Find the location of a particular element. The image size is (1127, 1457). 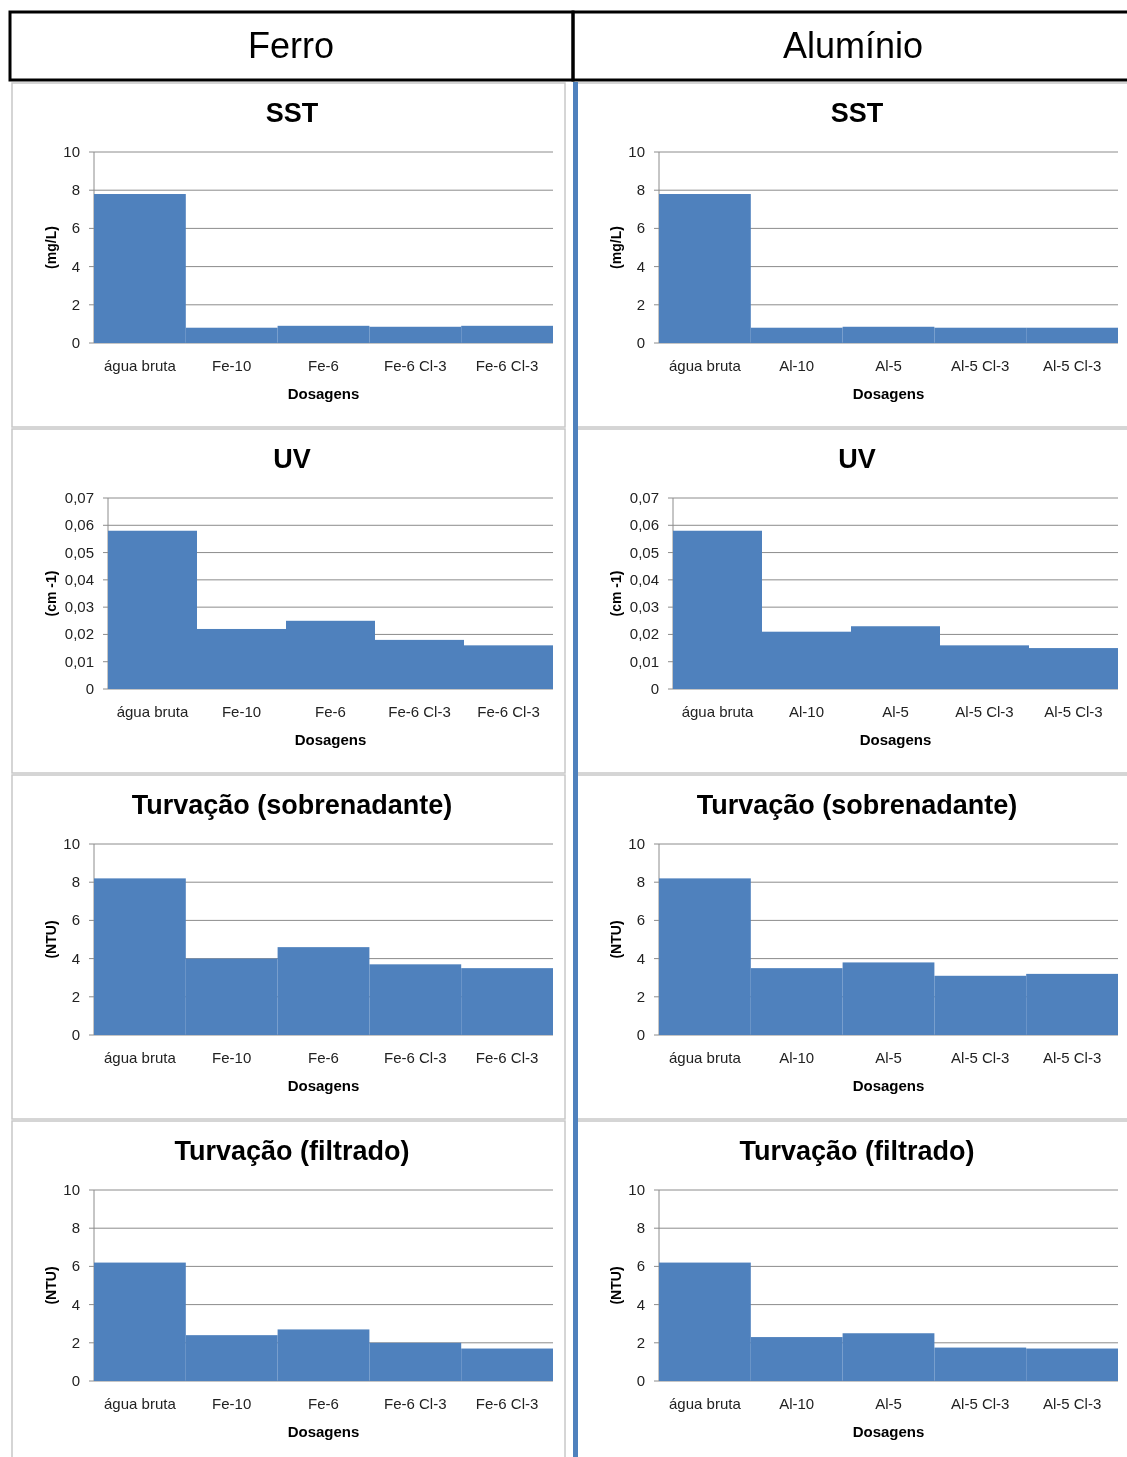

y-tick-label: 0,04 is located at coordinates (644, 579).